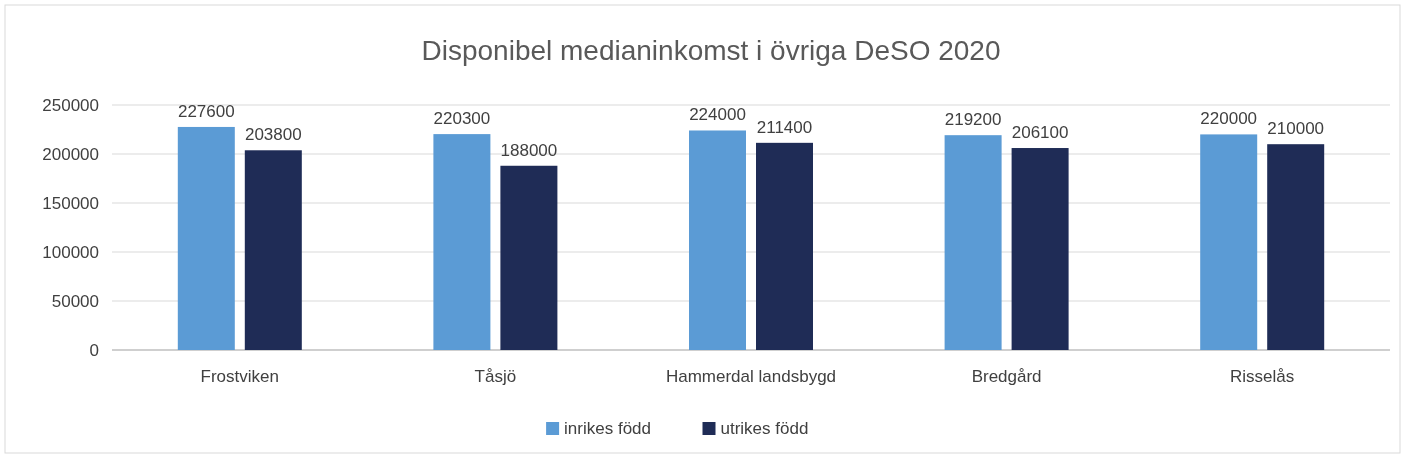 Image resolution: width=1405 pixels, height=456 pixels. I want to click on y-tick-label: 100000, so click(70, 252).